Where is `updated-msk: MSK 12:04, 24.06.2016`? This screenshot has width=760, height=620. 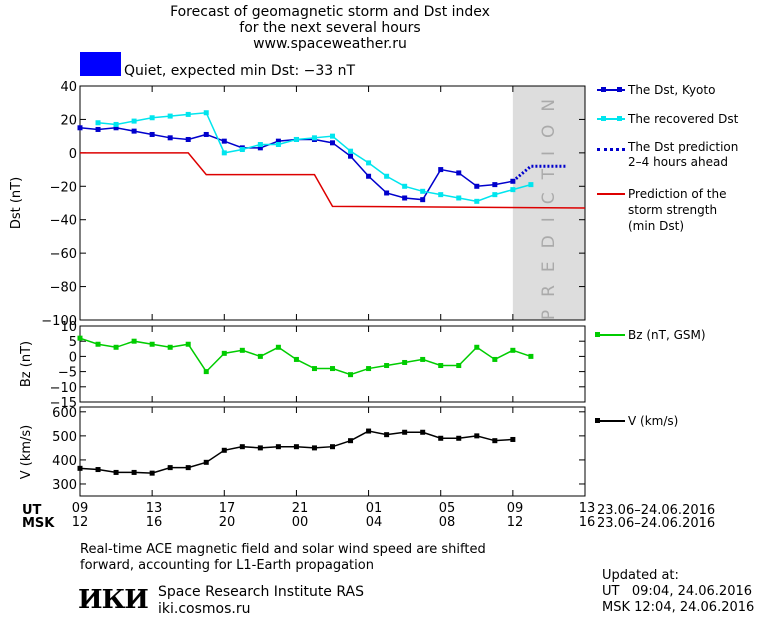
updated-msk: MSK 12:04, 24.06.2016 is located at coordinates (678, 607).